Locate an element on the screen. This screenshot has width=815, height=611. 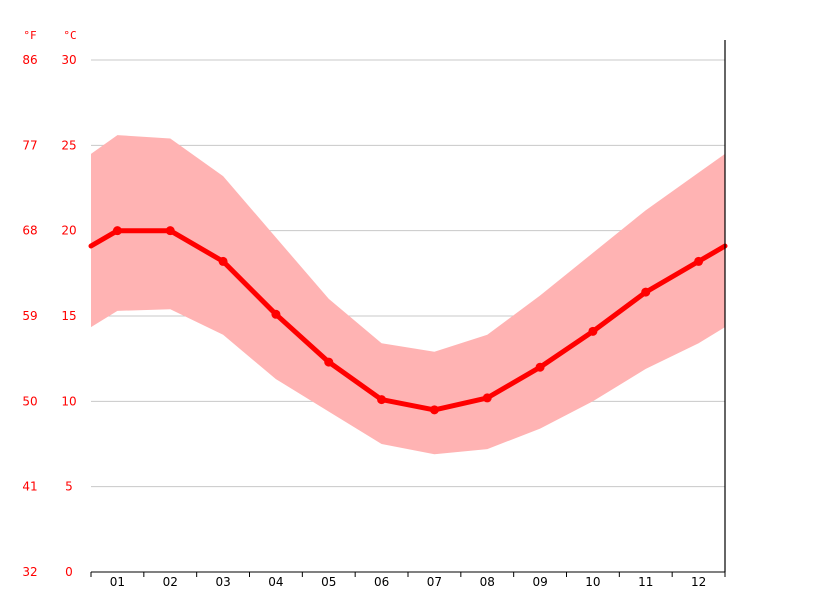
y-tick-label-fahrenheit: 86 is located at coordinates (29, 60).